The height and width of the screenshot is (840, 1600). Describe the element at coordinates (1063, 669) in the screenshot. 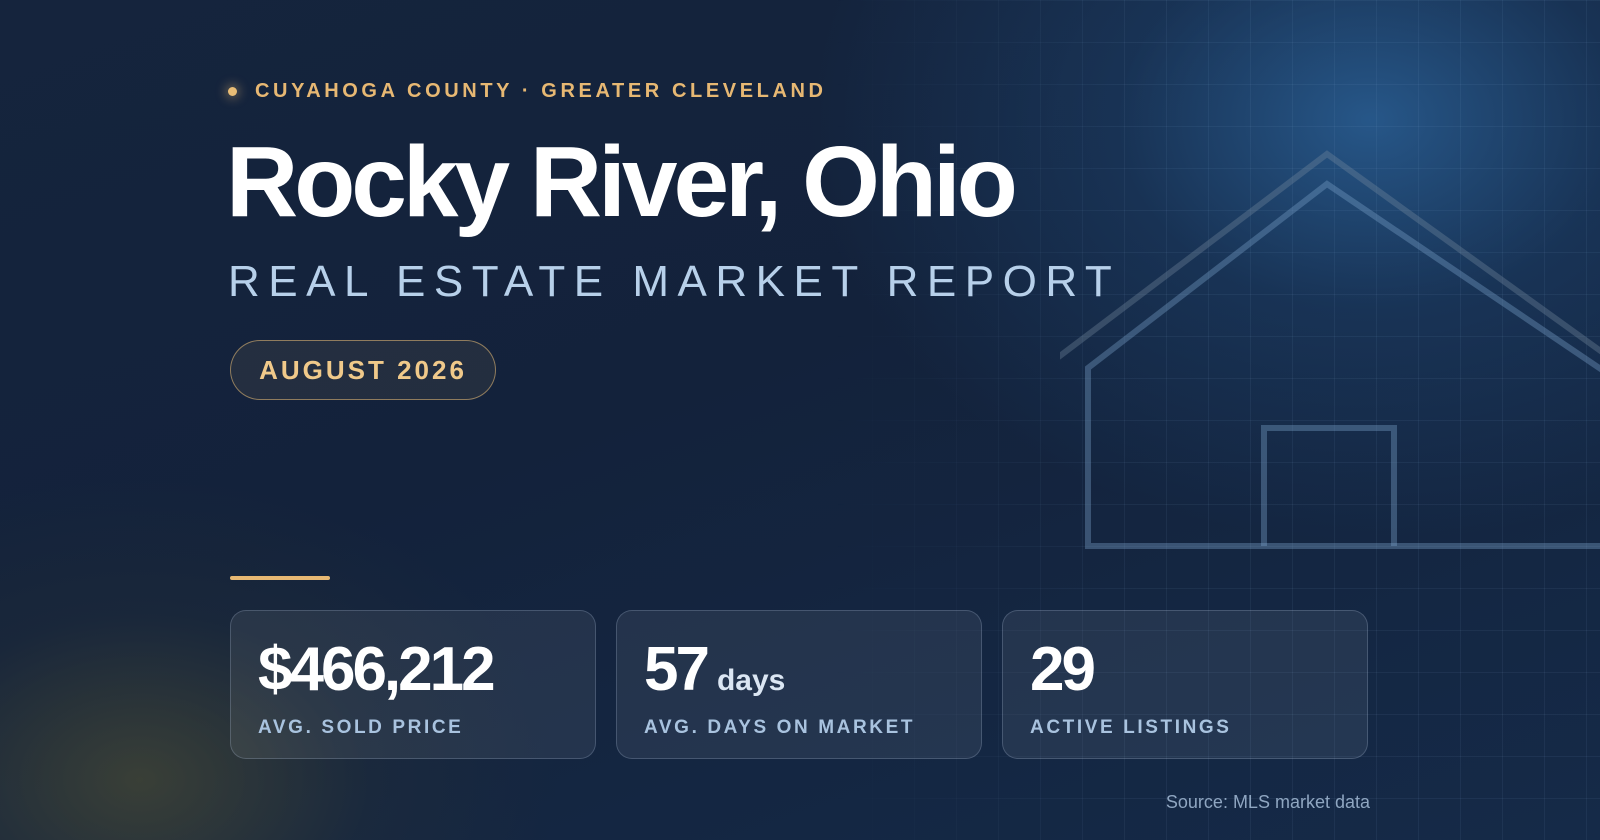

I see `stat-value: 29` at that location.